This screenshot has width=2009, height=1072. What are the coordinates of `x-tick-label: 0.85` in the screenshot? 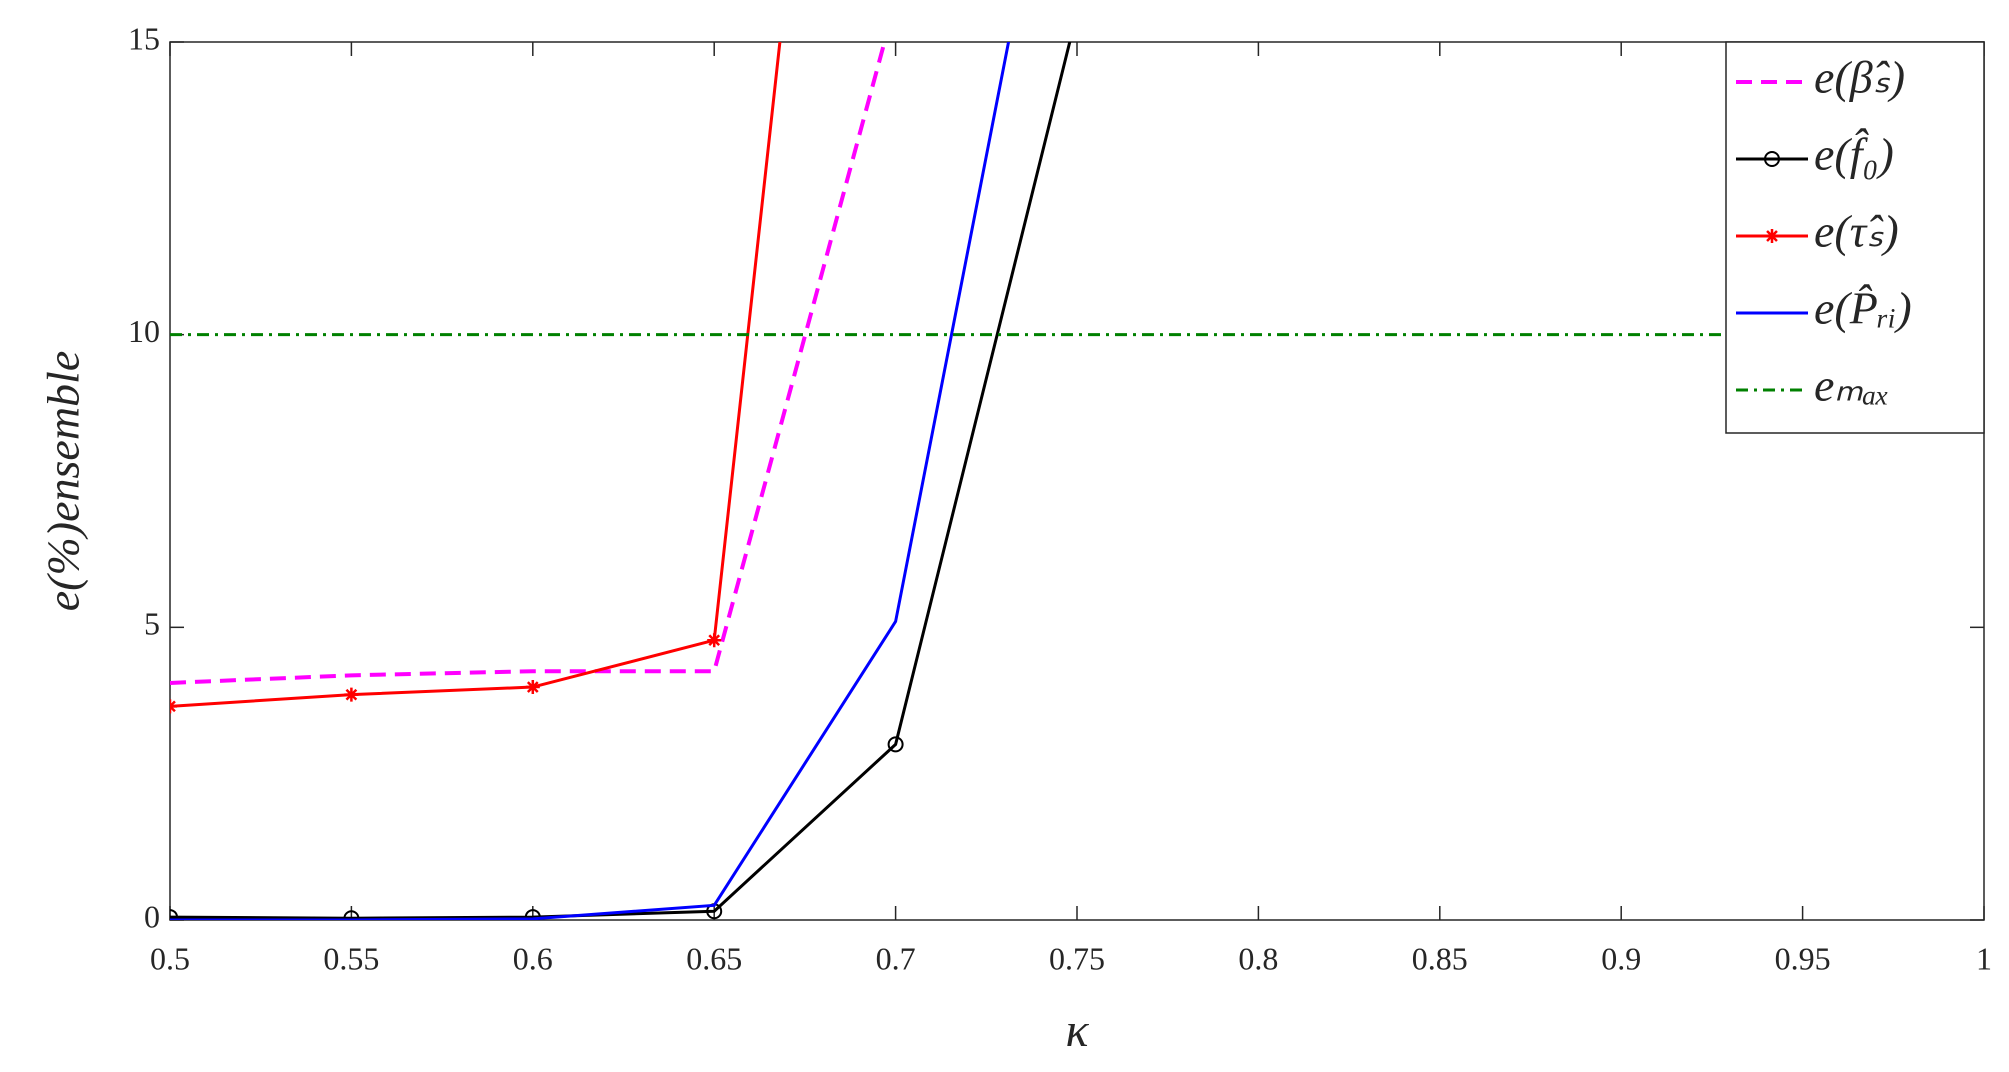 It's located at (1440, 958).